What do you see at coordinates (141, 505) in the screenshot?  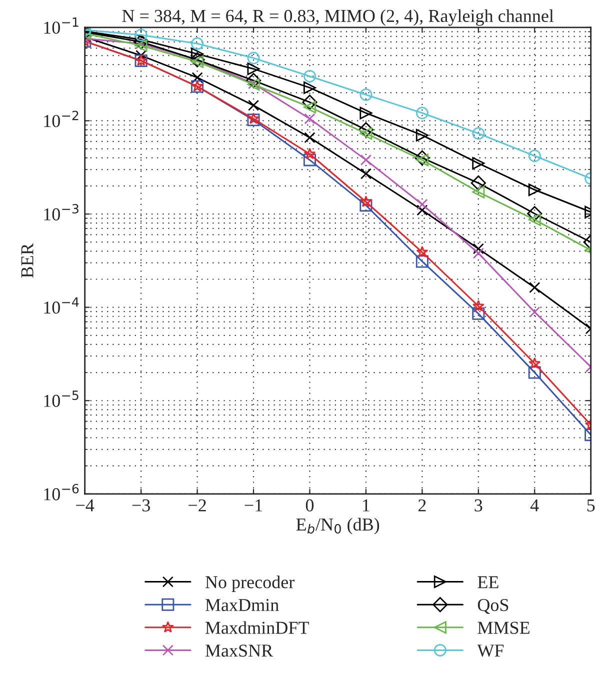 I see `x-tick-label: −3` at bounding box center [141, 505].